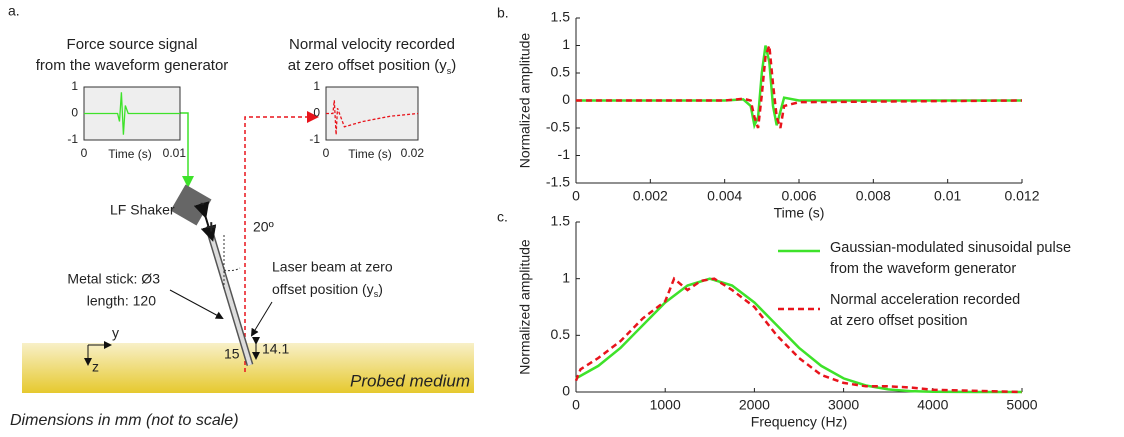 The width and height of the screenshot is (1124, 437). I want to click on laser-label: offset position (y, so click(323, 289).